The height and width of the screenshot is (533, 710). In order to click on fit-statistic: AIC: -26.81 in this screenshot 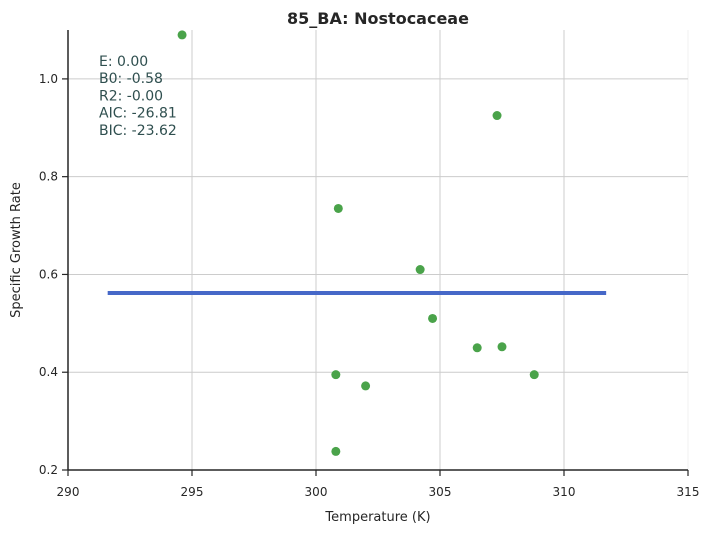, I will do `click(138, 114)`.